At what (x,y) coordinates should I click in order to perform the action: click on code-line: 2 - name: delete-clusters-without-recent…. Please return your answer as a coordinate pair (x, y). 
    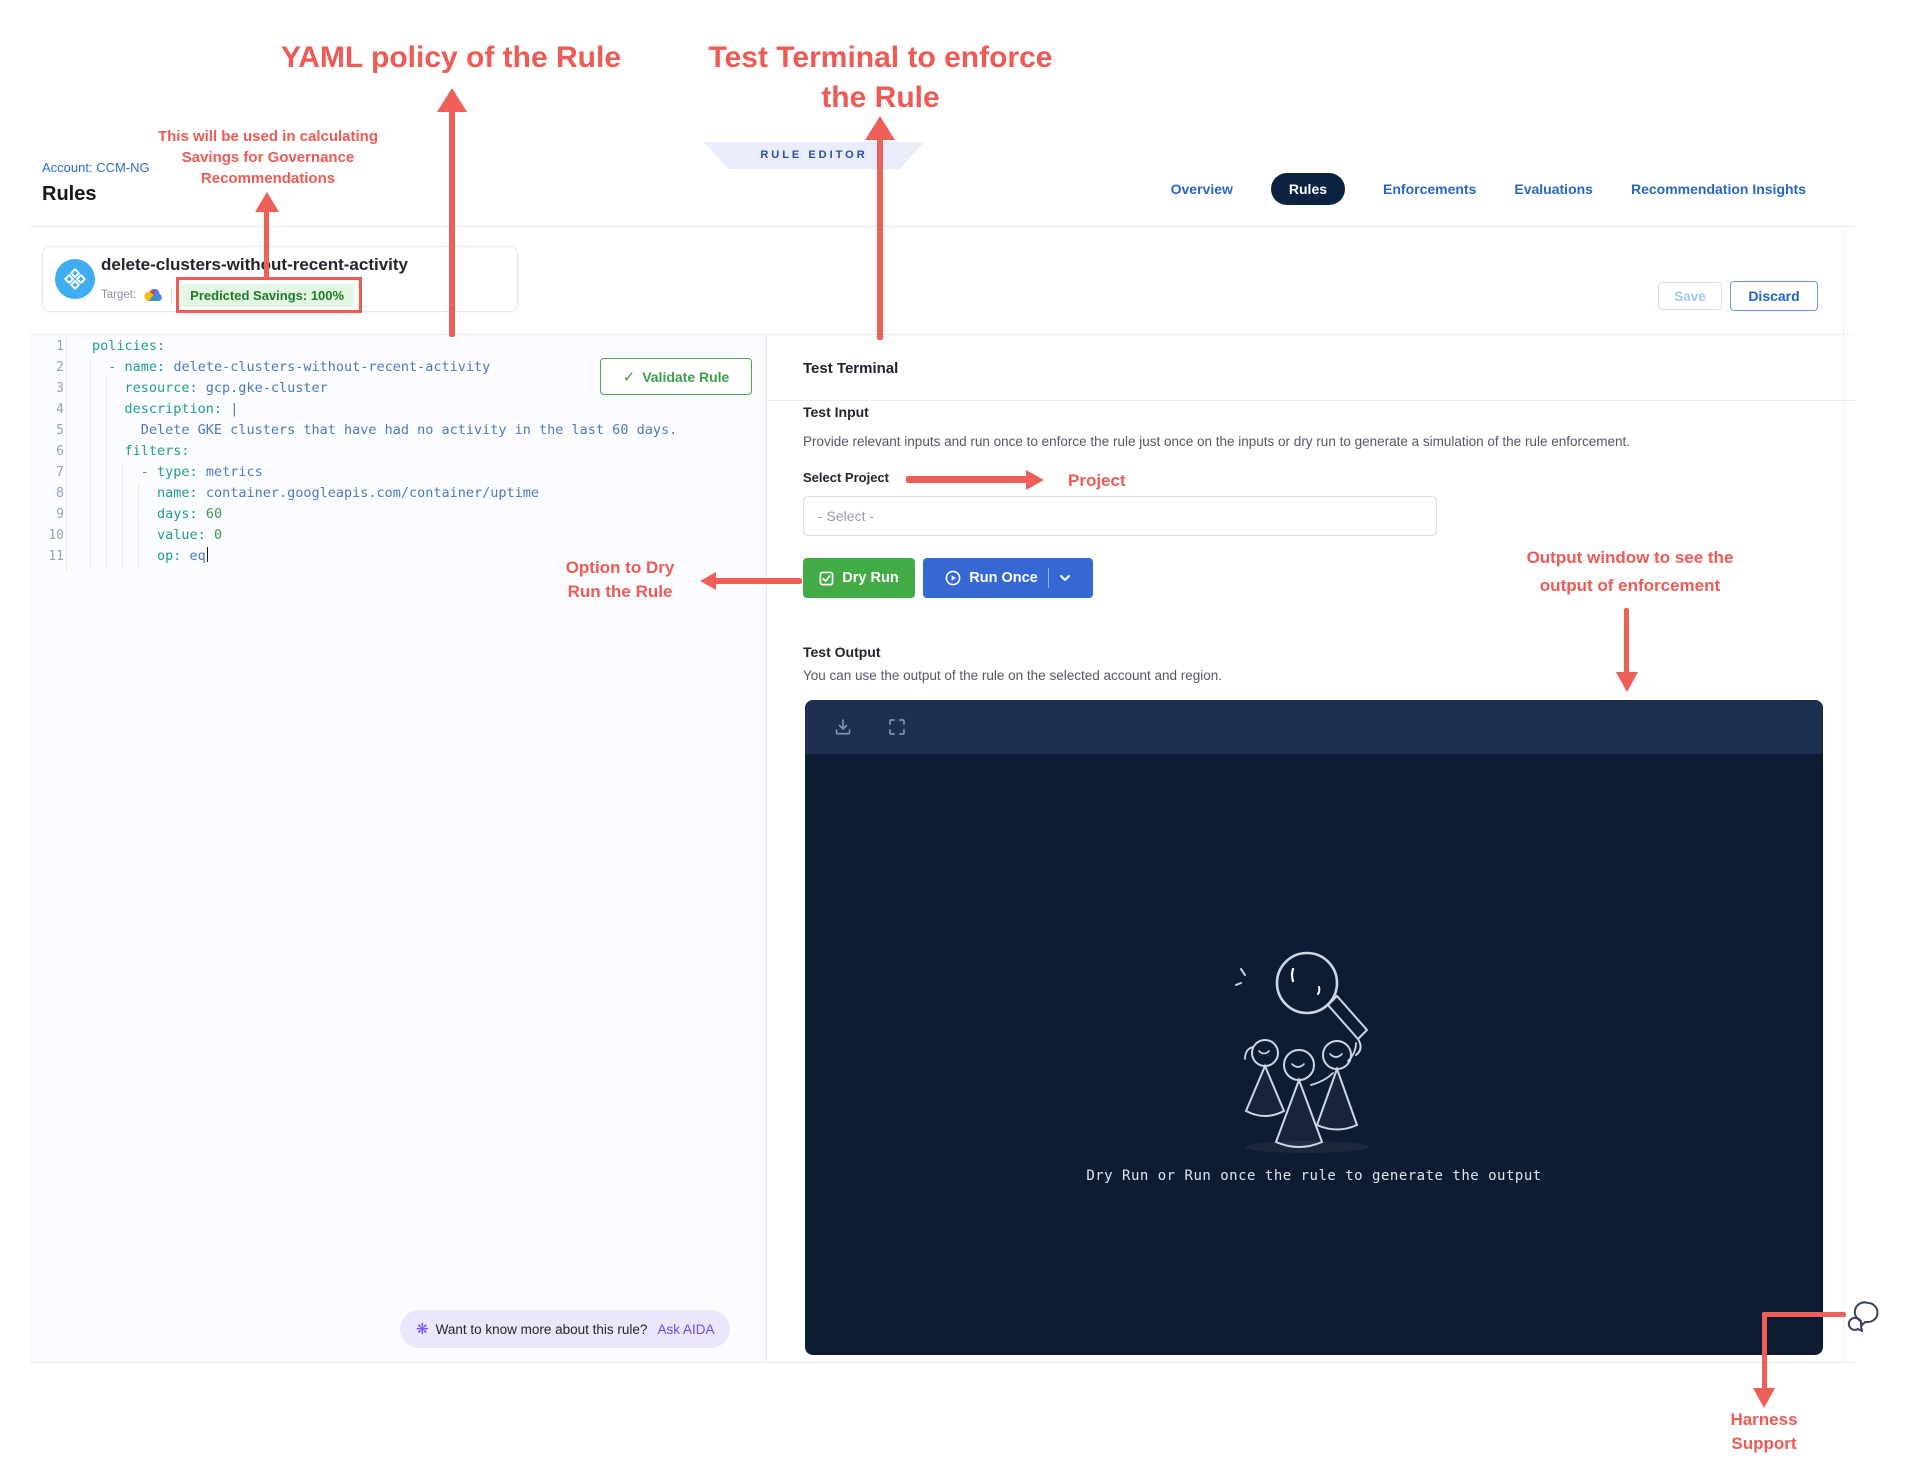
    Looking at the image, I should click on (395, 367).